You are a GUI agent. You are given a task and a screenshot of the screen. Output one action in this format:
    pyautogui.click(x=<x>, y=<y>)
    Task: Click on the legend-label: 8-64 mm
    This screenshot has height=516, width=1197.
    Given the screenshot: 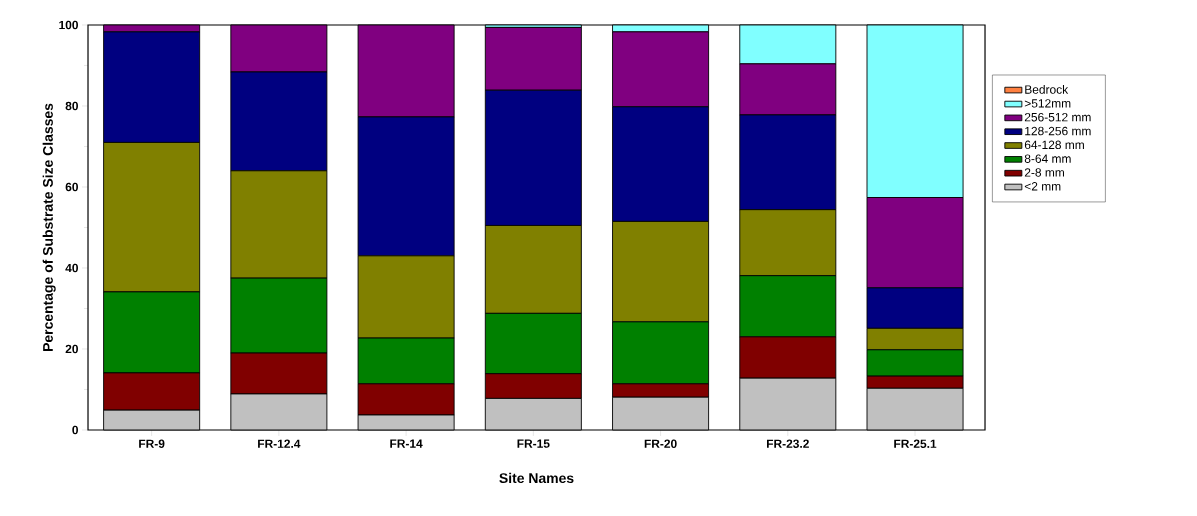 What is the action you would take?
    pyautogui.click(x=1047, y=158)
    